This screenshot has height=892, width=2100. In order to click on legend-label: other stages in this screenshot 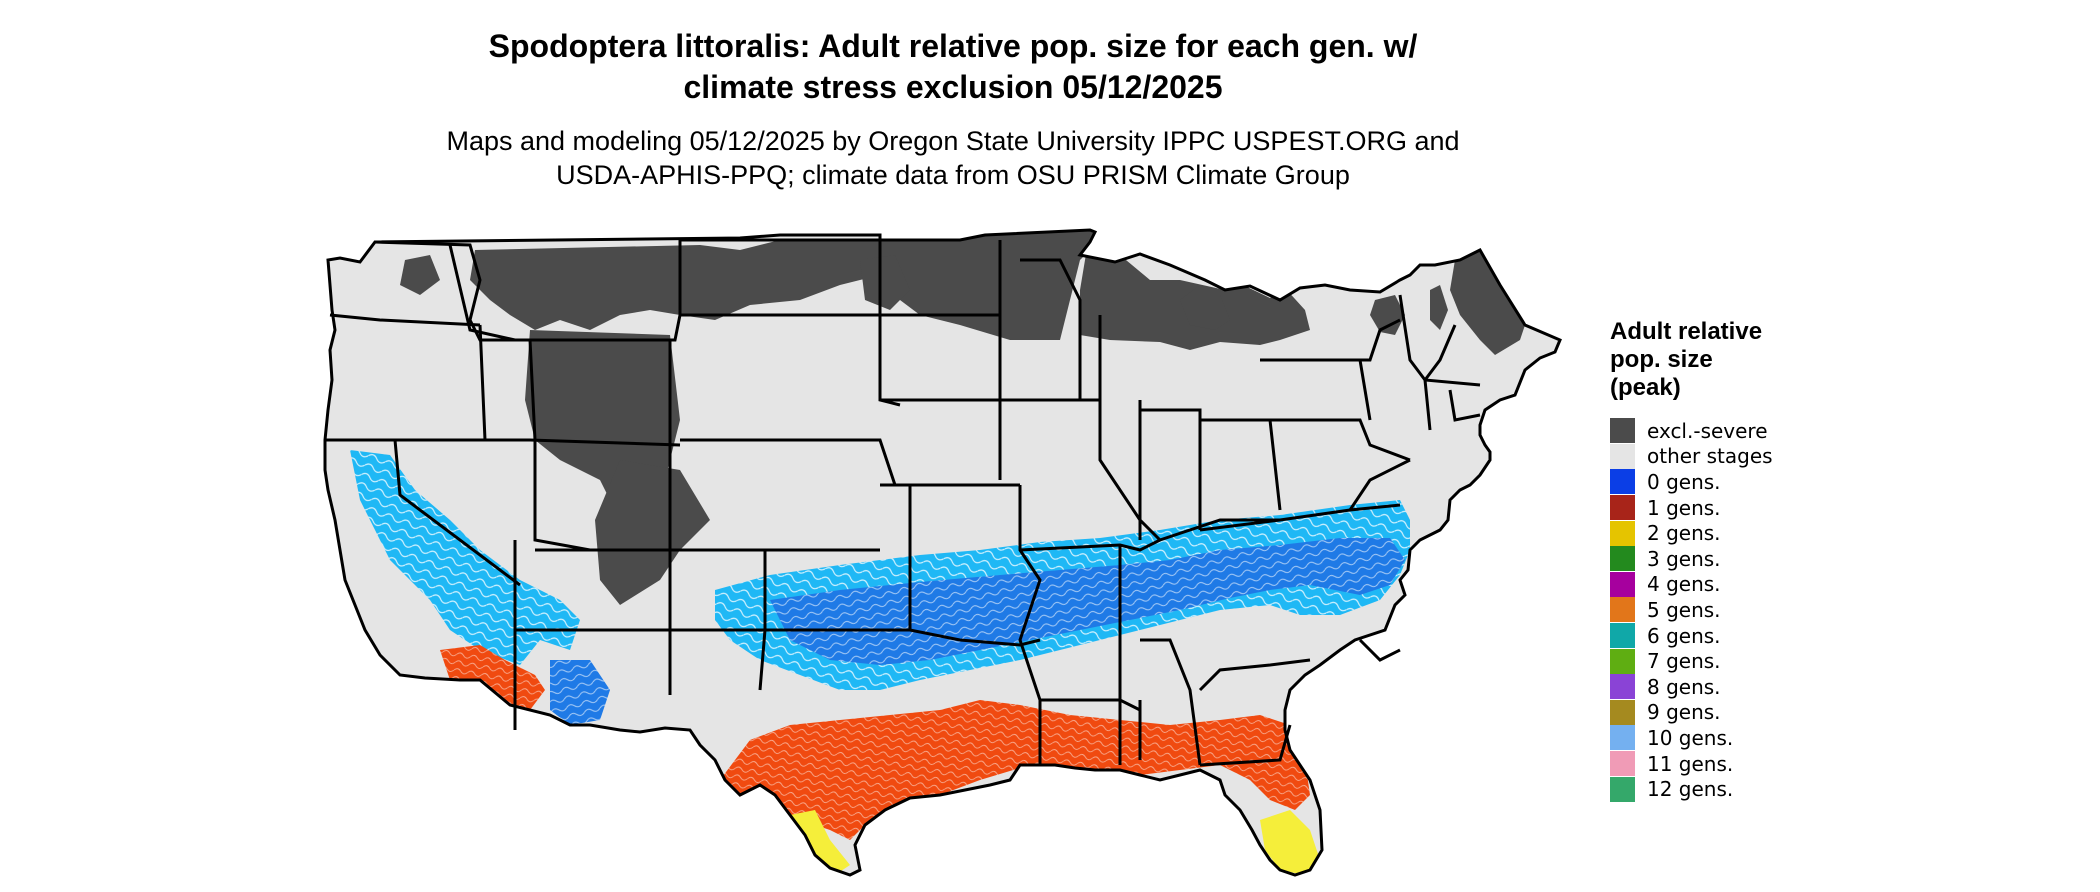, I will do `click(1710, 456)`.